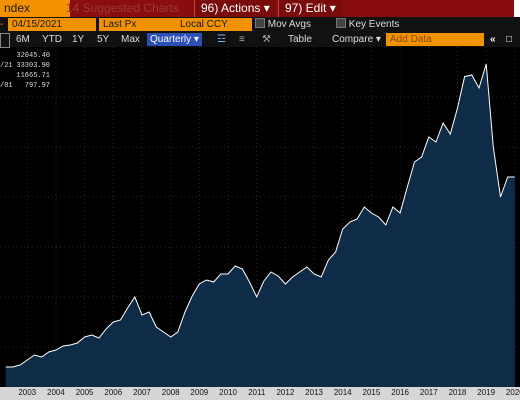 This screenshot has width=520, height=400. I want to click on x-tick-label: 2012, so click(285, 392).